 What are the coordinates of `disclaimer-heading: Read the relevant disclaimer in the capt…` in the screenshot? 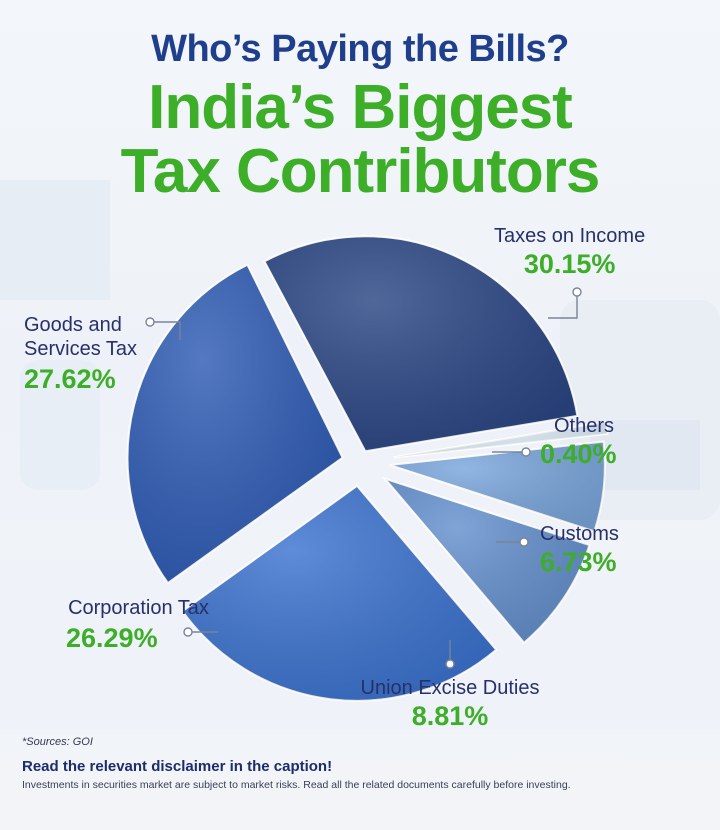 It's located at (177, 766).